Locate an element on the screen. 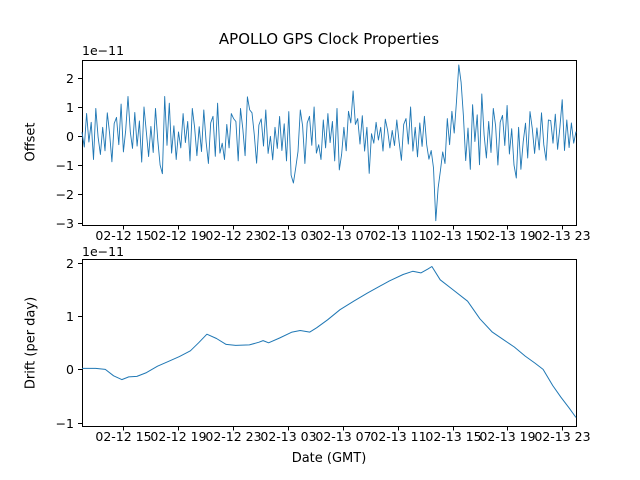  top-y-axis-label: Offset is located at coordinates (31, 142).